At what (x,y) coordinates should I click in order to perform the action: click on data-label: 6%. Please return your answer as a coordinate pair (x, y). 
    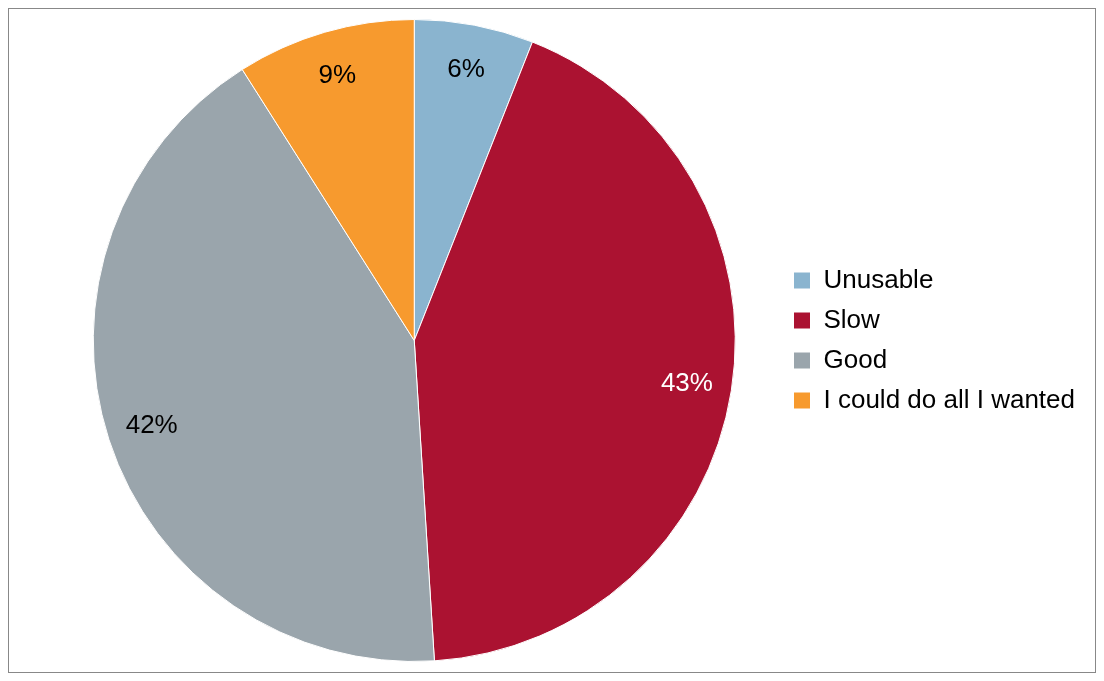
    Looking at the image, I should click on (466, 67).